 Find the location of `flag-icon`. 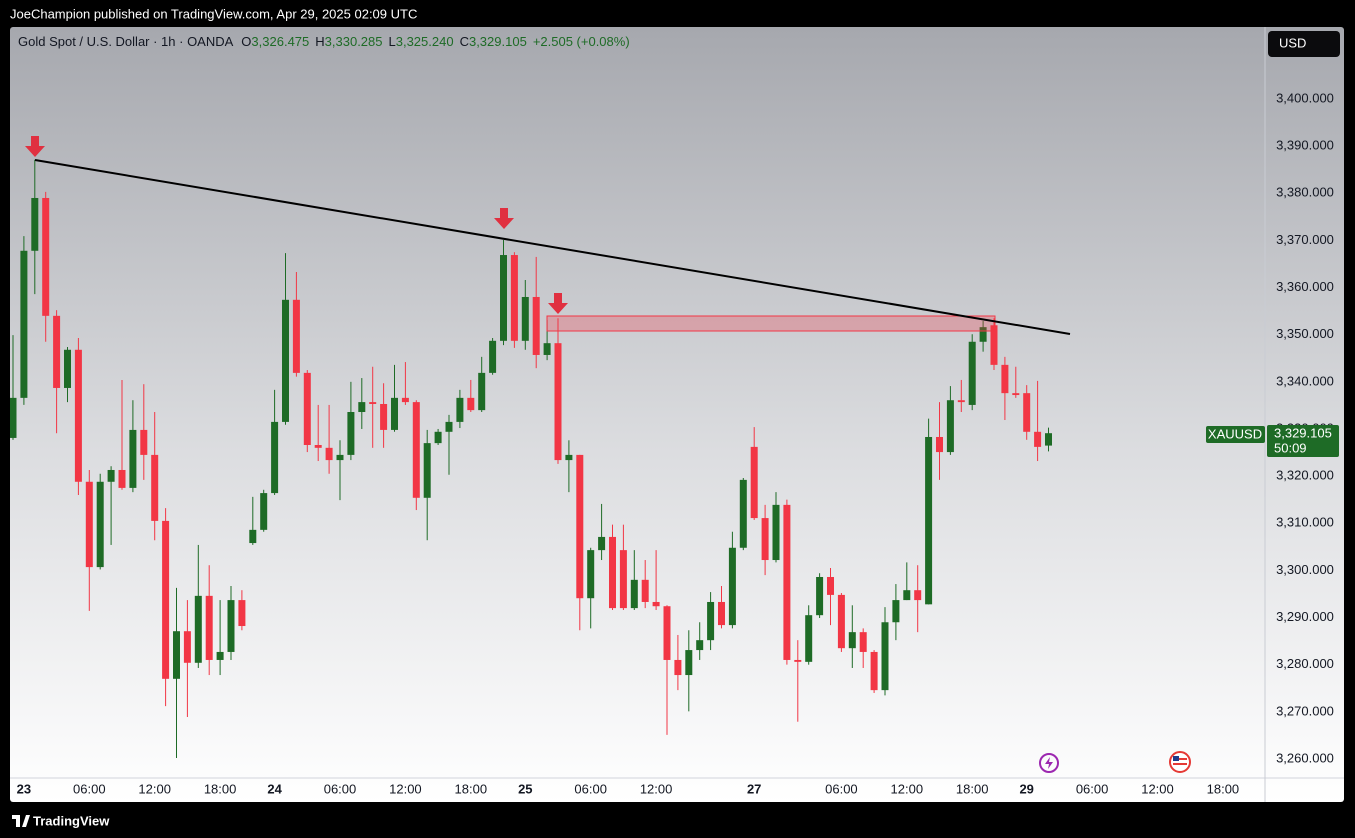

flag-icon is located at coordinates (1180, 762).